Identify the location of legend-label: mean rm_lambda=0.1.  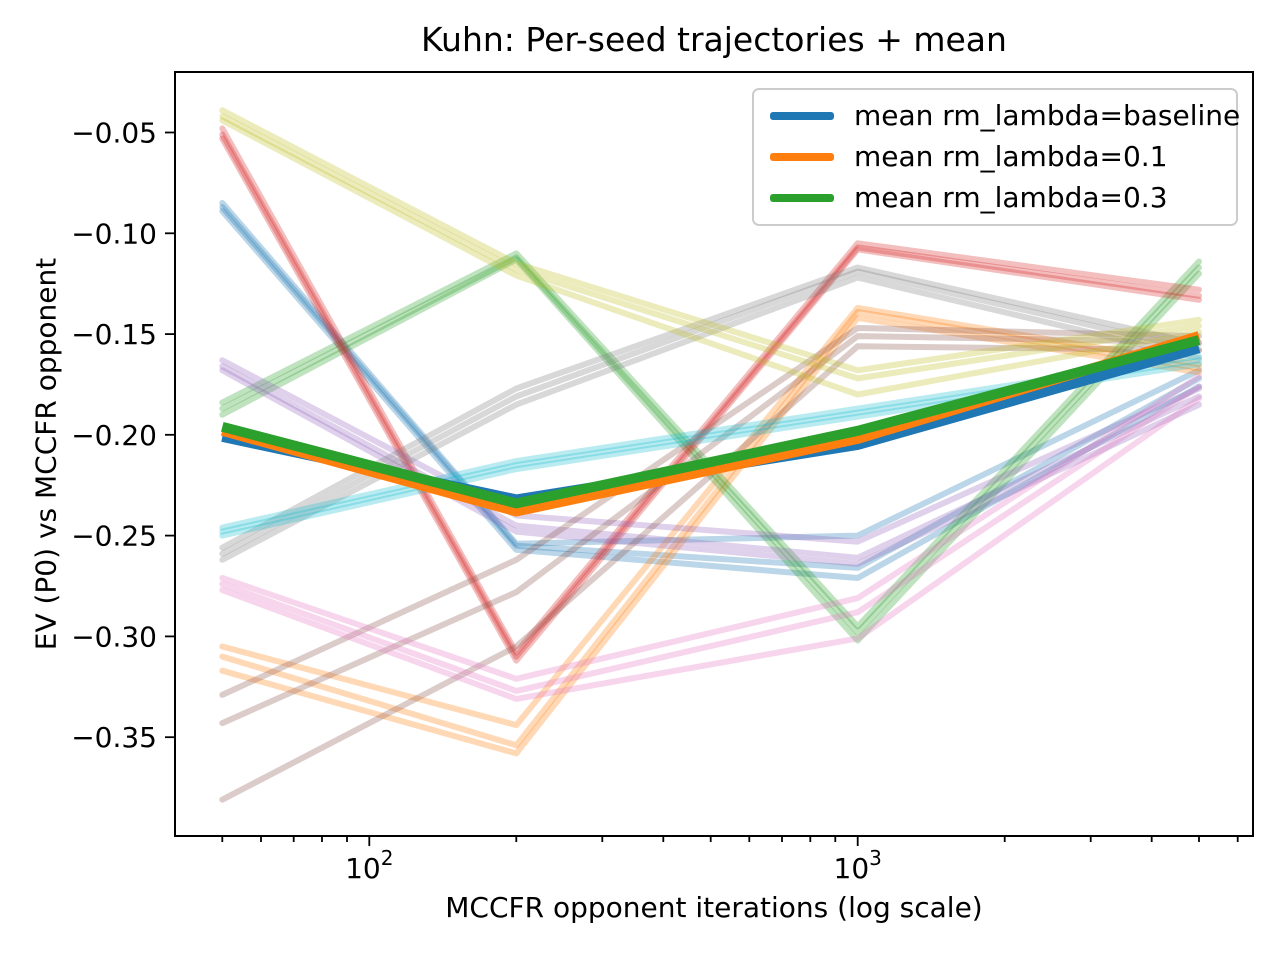
(1011, 156).